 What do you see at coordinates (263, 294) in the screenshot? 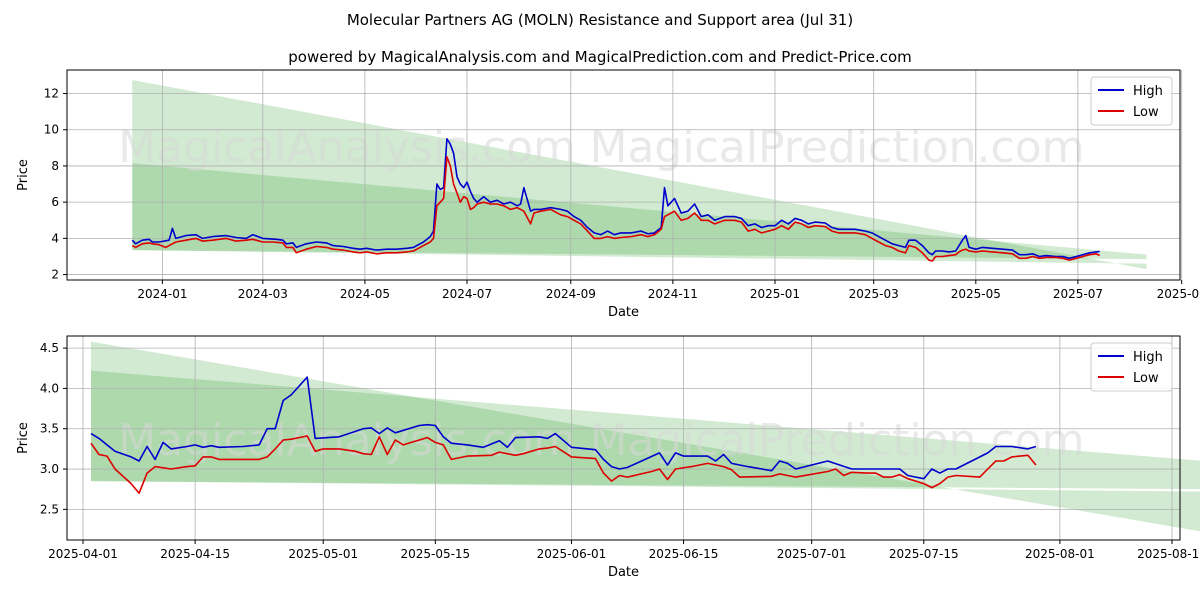
I see `x-tick-label: 2024-03` at bounding box center [263, 294].